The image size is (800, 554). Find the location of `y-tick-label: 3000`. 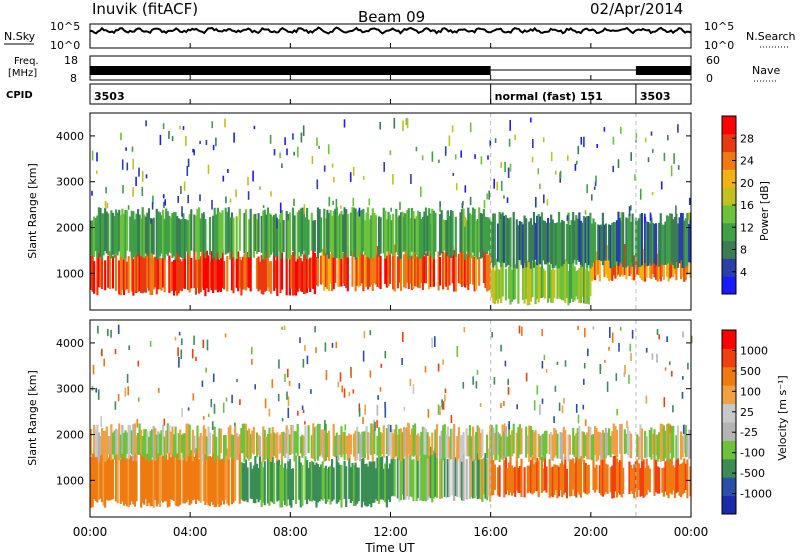

y-tick-label: 3000 is located at coordinates (70, 182).